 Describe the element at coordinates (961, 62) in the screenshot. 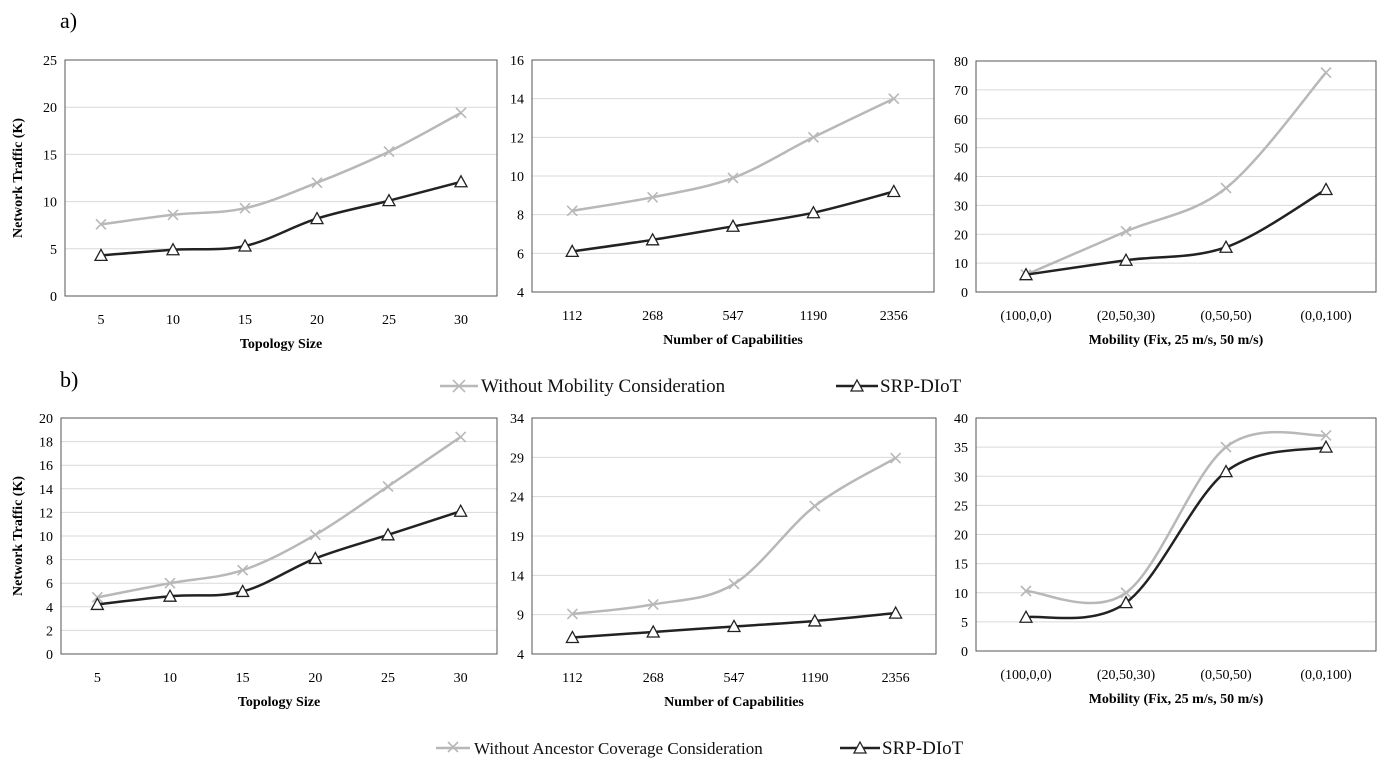

I see `y-tick-label: 80` at that location.